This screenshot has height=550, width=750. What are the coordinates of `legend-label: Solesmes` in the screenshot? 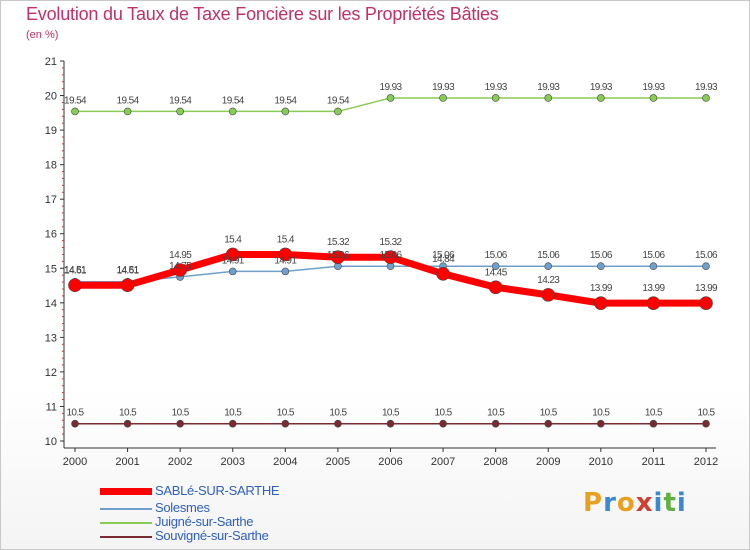 It's located at (182, 507).